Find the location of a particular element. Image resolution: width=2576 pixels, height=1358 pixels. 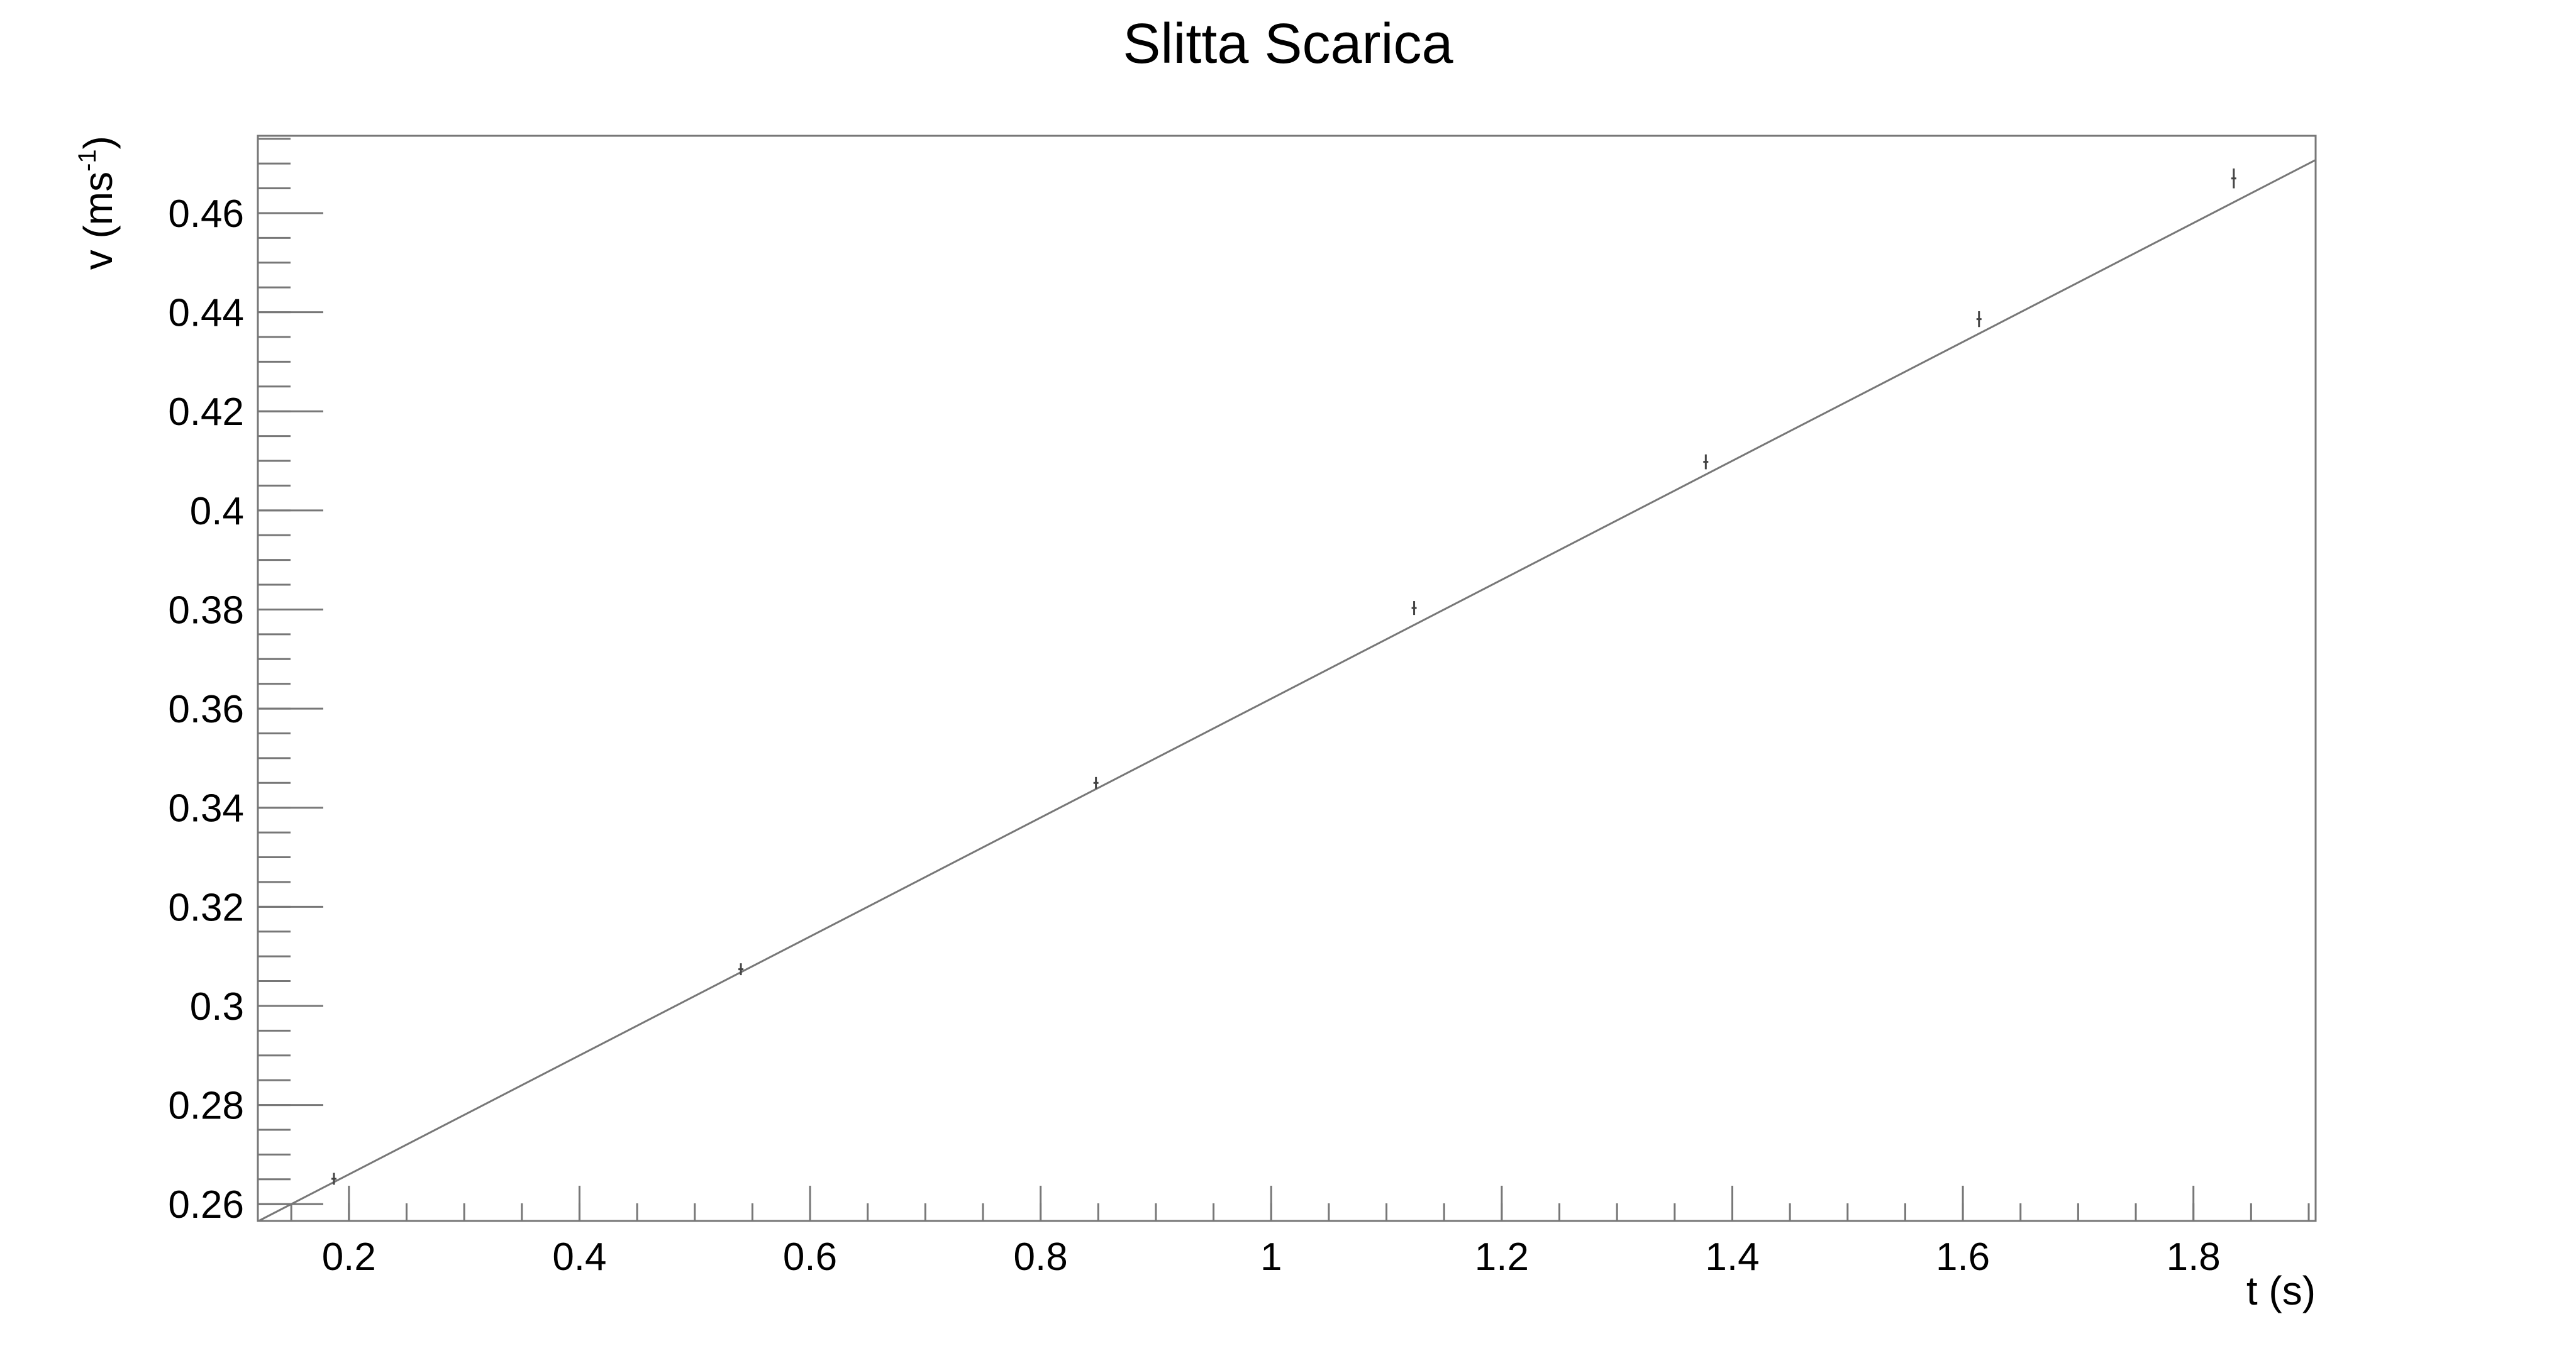

y-axis-title-main: v (ms is located at coordinates (98, 221).